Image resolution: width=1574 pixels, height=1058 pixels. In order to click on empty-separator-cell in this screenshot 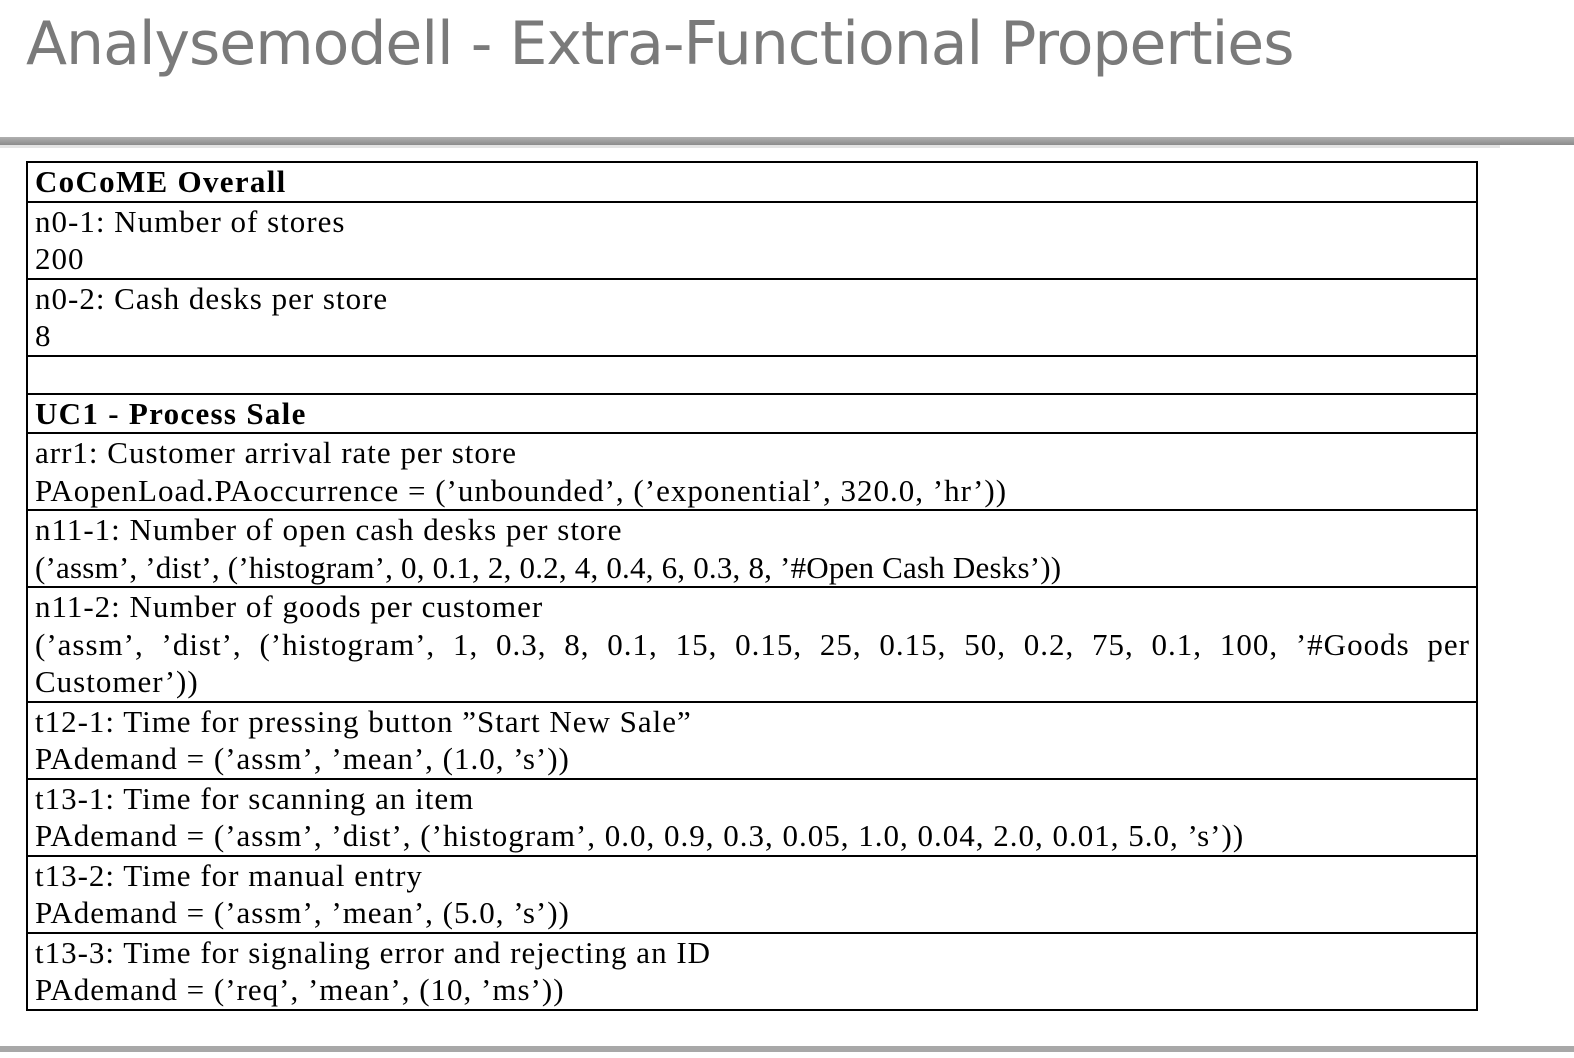, I will do `click(752, 374)`.